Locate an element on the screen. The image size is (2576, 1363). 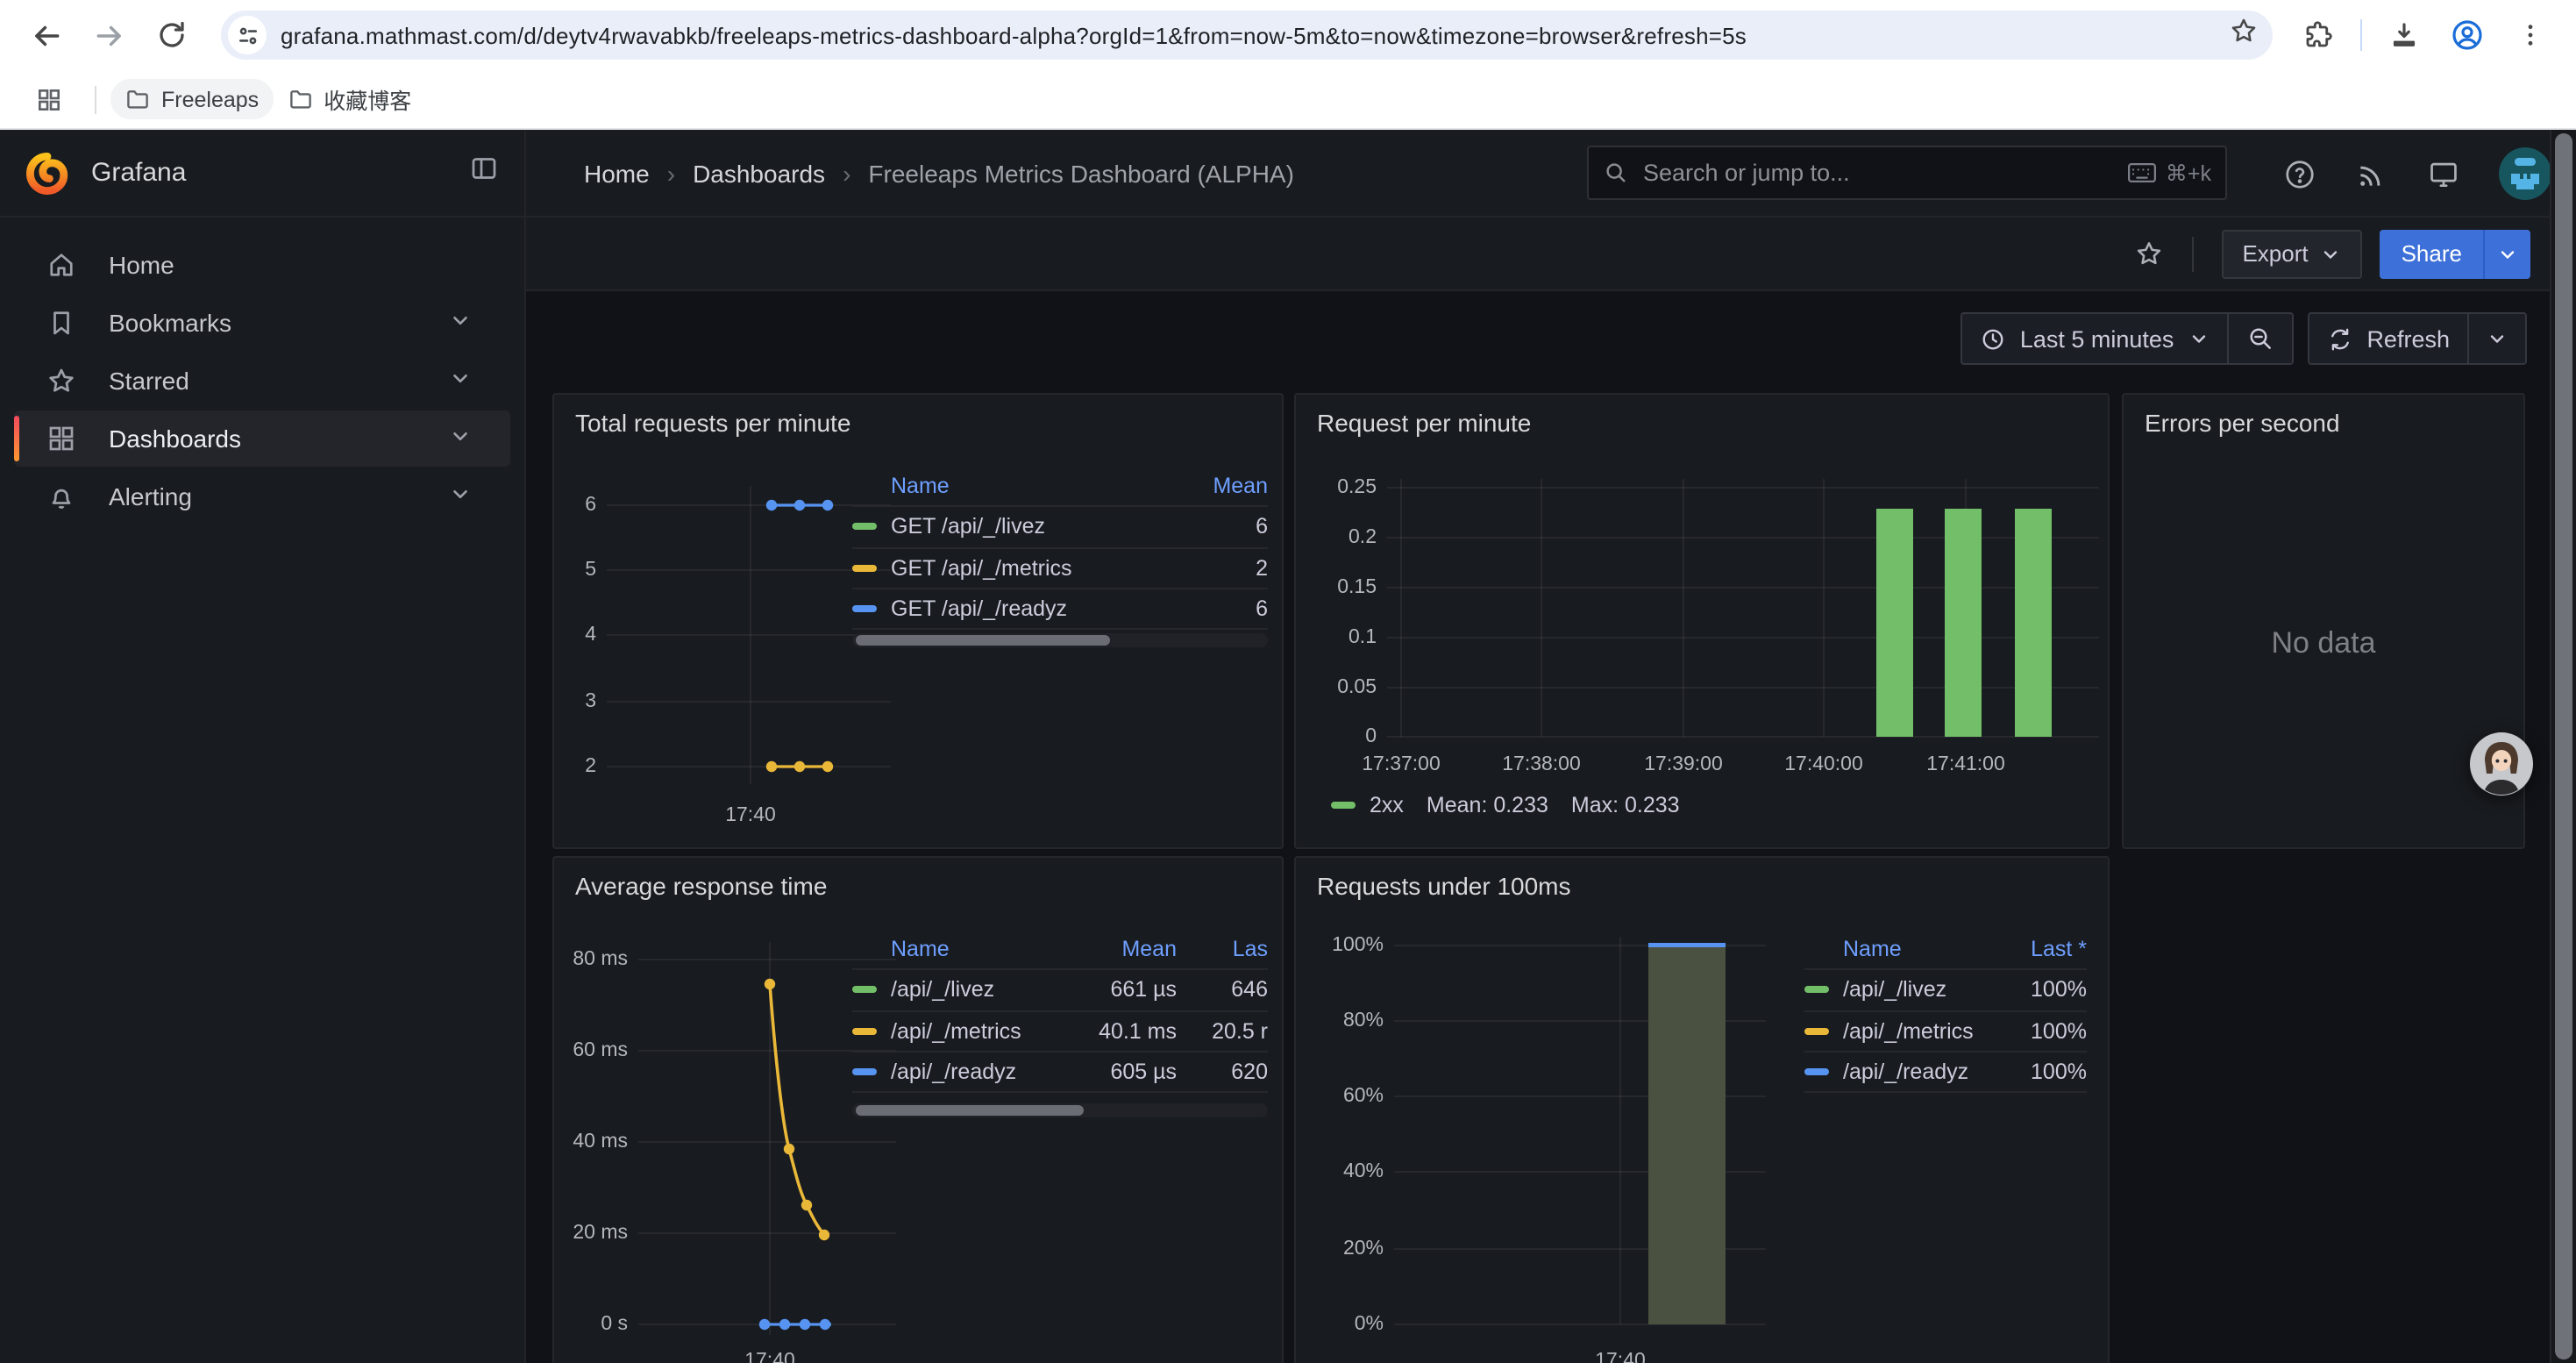
breadcrumb-home: Home is located at coordinates (617, 173).